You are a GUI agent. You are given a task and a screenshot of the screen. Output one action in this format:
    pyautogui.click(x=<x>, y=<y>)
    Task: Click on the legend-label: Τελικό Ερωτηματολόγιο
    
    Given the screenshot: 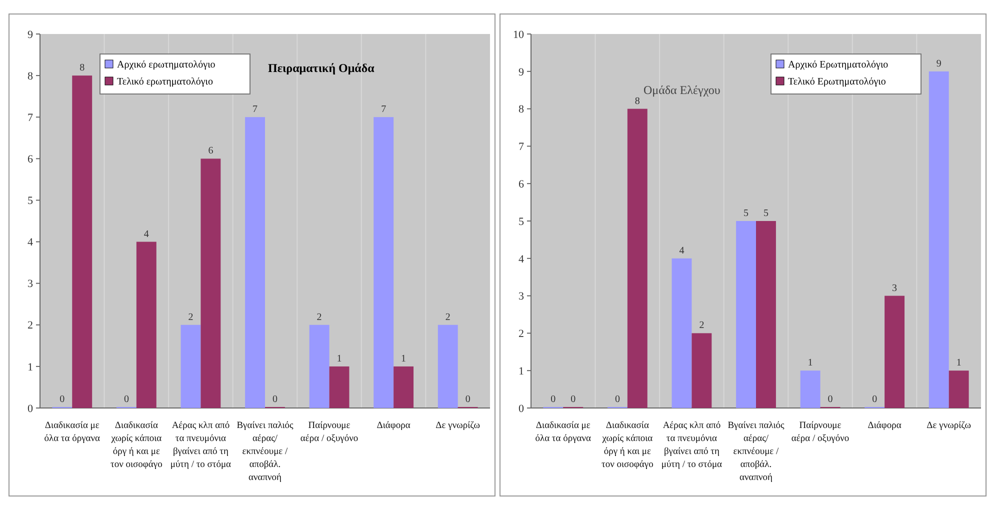 What is the action you would take?
    pyautogui.click(x=837, y=82)
    